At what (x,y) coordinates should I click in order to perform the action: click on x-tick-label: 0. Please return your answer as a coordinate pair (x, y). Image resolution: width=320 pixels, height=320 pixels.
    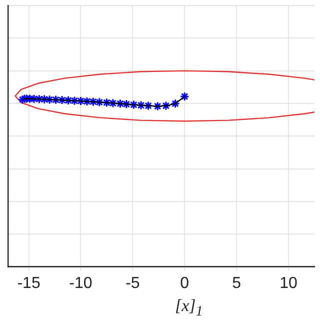
    Looking at the image, I should click on (185, 283).